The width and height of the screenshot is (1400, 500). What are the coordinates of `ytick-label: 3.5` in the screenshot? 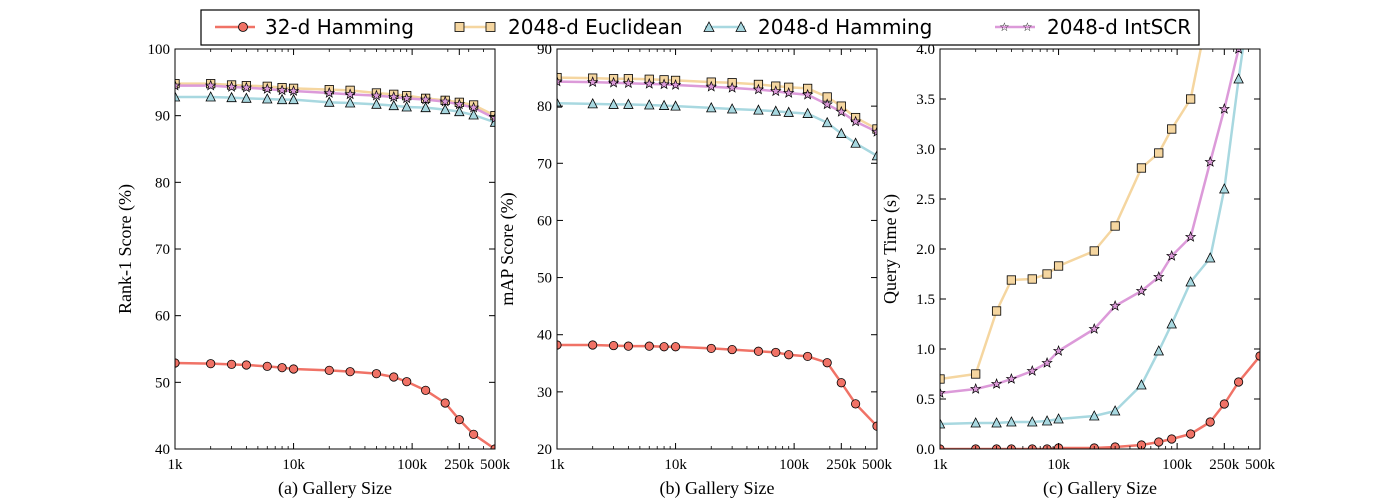 It's located at (925, 100).